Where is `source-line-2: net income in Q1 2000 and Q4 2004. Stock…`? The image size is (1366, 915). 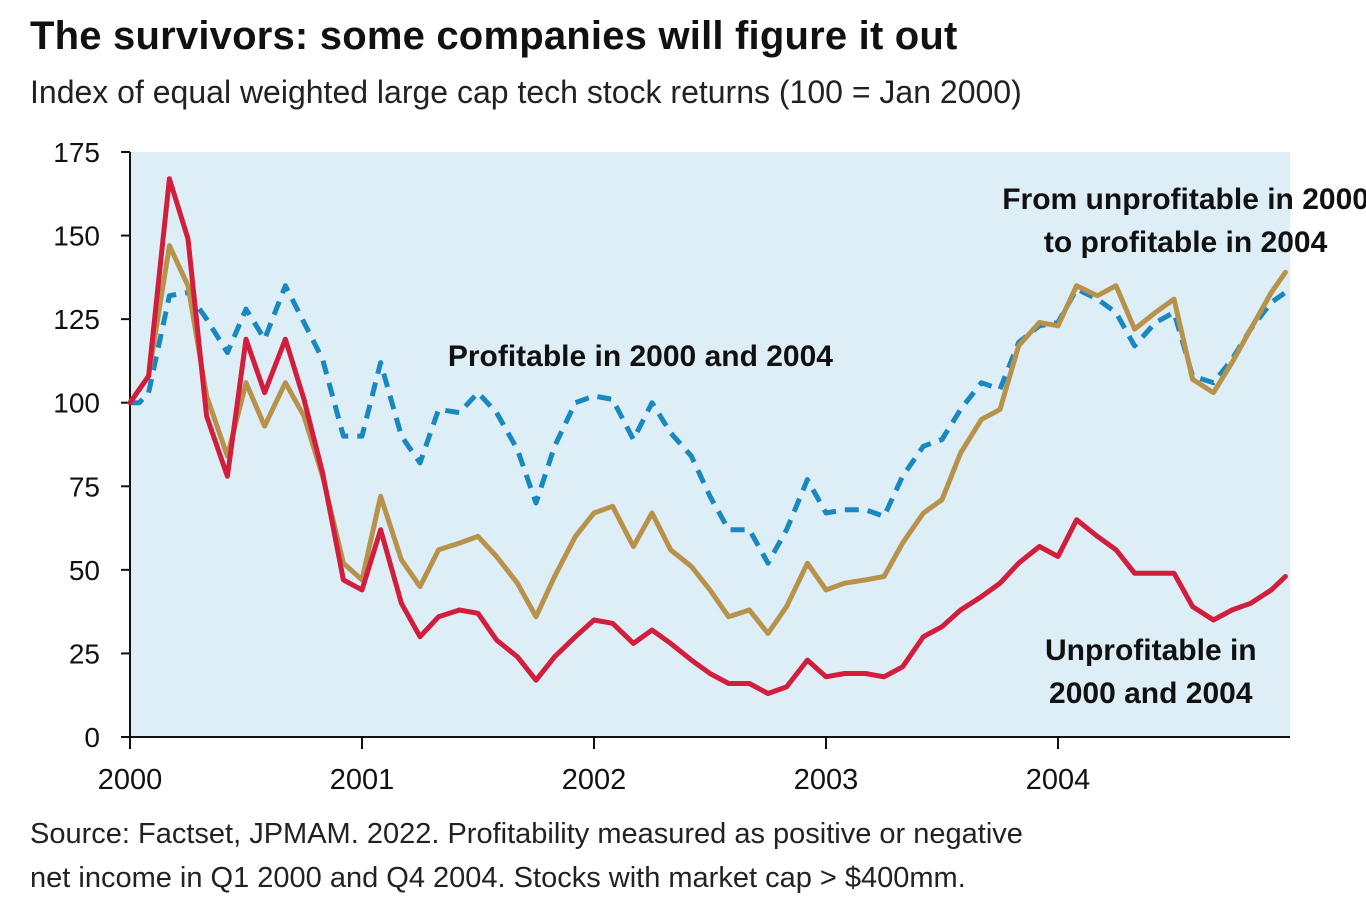 source-line-2: net income in Q1 2000 and Q4 2004. Stock… is located at coordinates (498, 878).